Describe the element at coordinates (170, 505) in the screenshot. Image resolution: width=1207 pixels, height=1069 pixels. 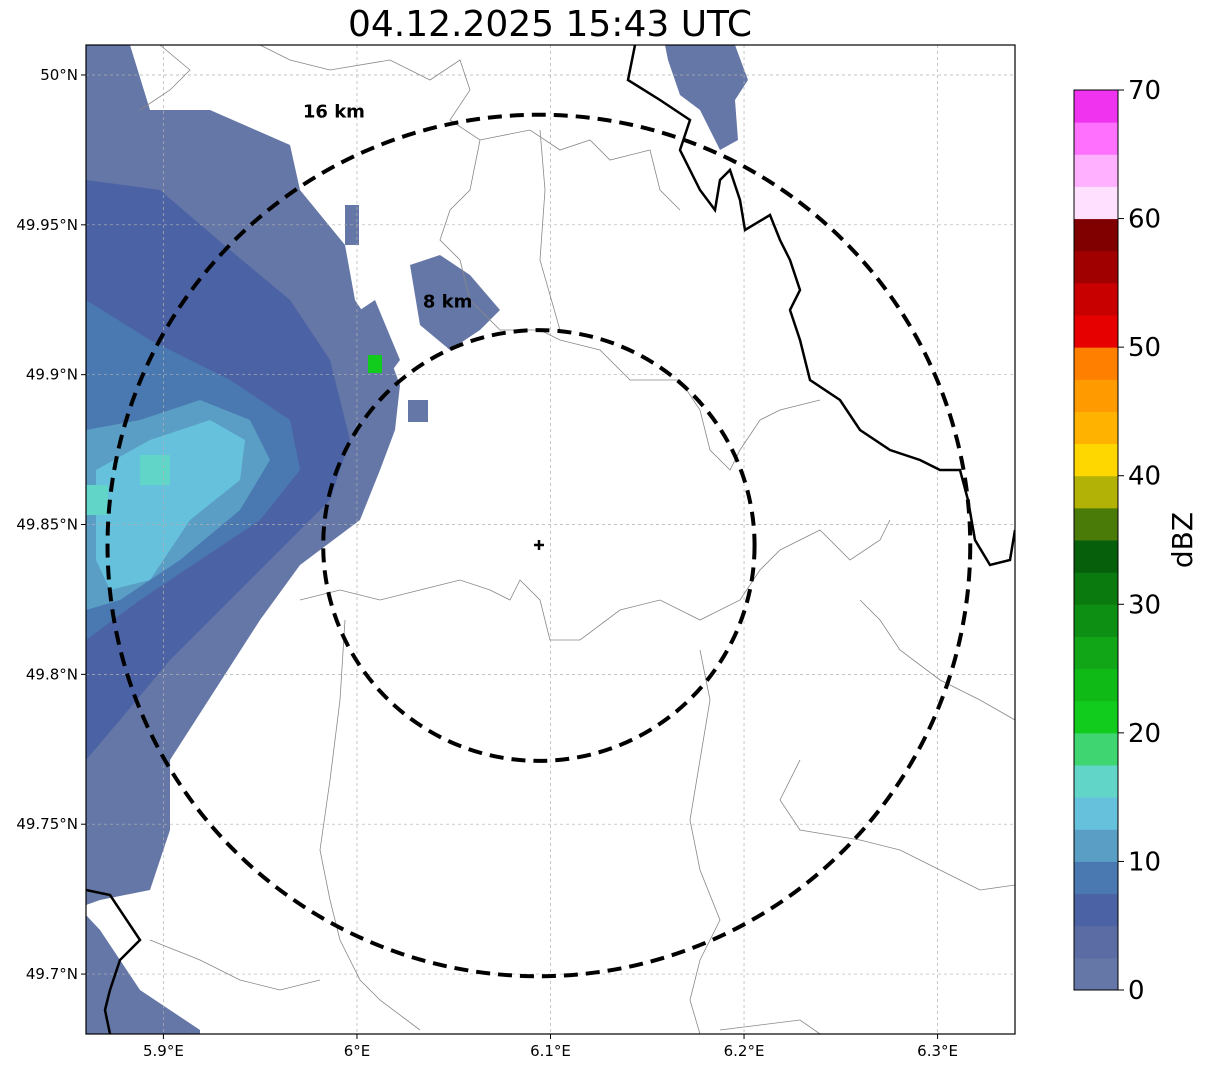
I see `precip-region-west-high` at that location.